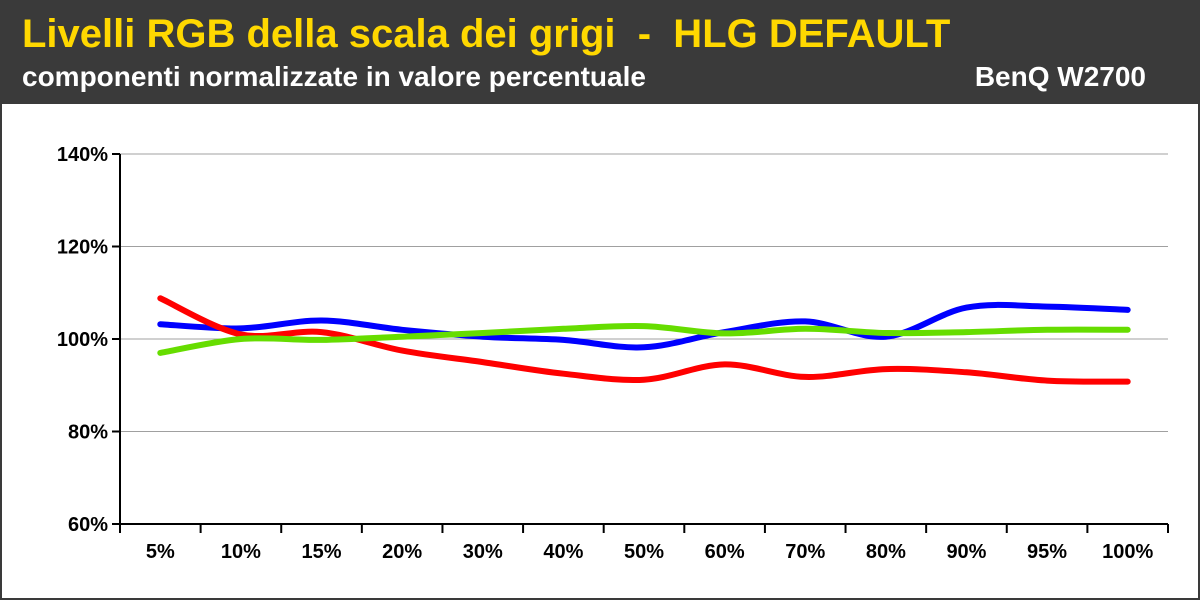 The height and width of the screenshot is (600, 1200). Describe the element at coordinates (563, 552) in the screenshot. I see `x-tick-label: 40%` at that location.